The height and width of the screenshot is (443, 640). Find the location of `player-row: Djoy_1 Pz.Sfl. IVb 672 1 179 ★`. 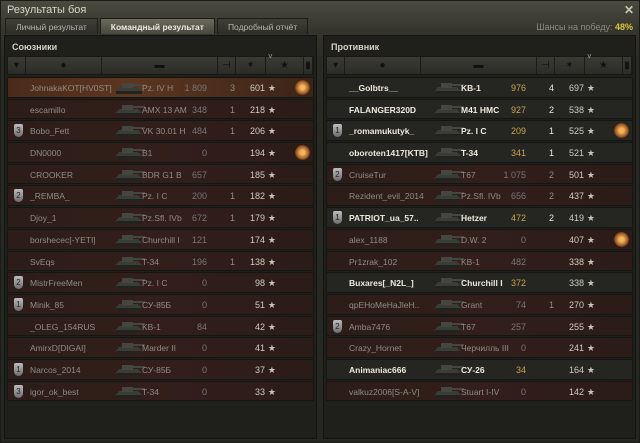

player-row: Djoy_1 Pz.Sfl. IVb 672 1 179 ★ is located at coordinates (160, 217).